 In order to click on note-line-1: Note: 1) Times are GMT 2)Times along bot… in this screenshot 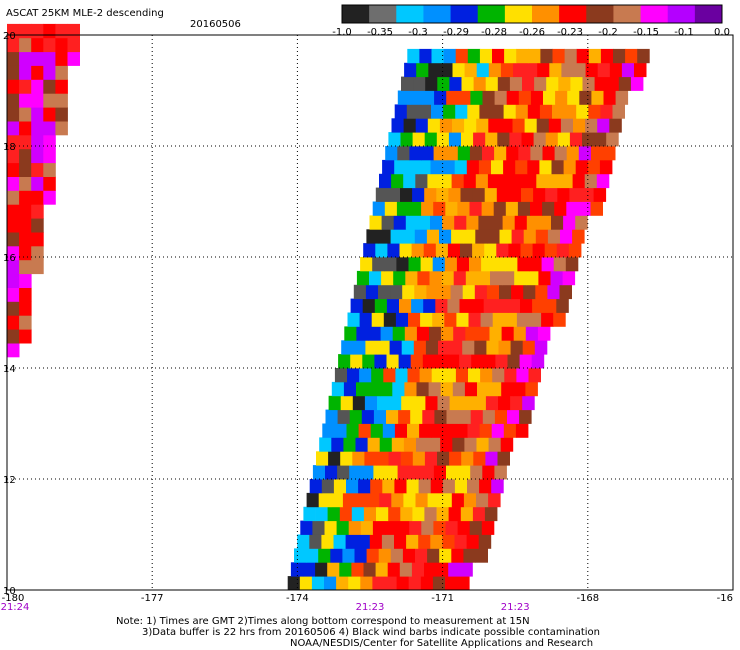, I will do `click(323, 621)`.